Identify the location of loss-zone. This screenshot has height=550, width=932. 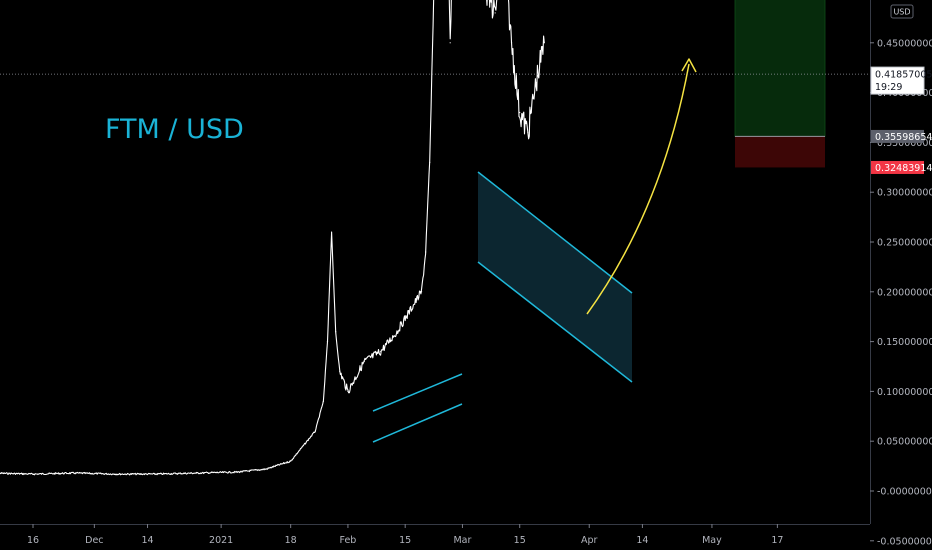
(780, 152).